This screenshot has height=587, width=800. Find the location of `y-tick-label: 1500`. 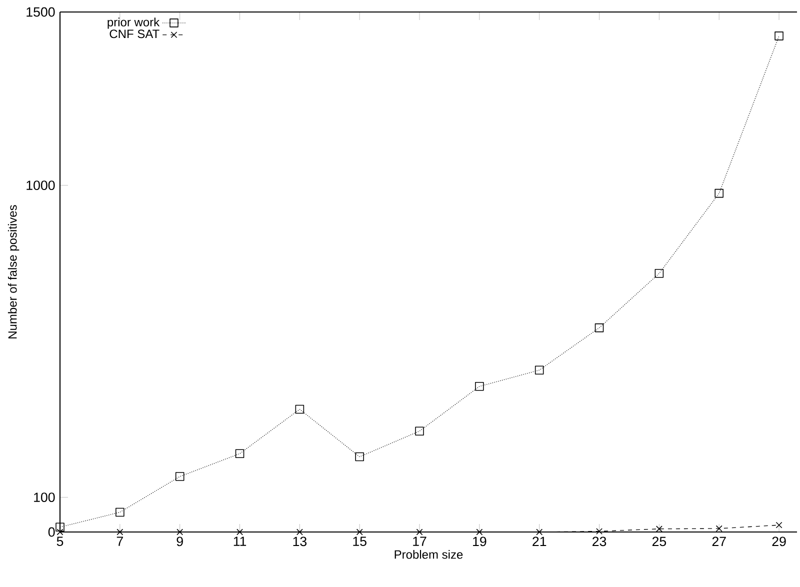

y-tick-label: 1500 is located at coordinates (40, 12).